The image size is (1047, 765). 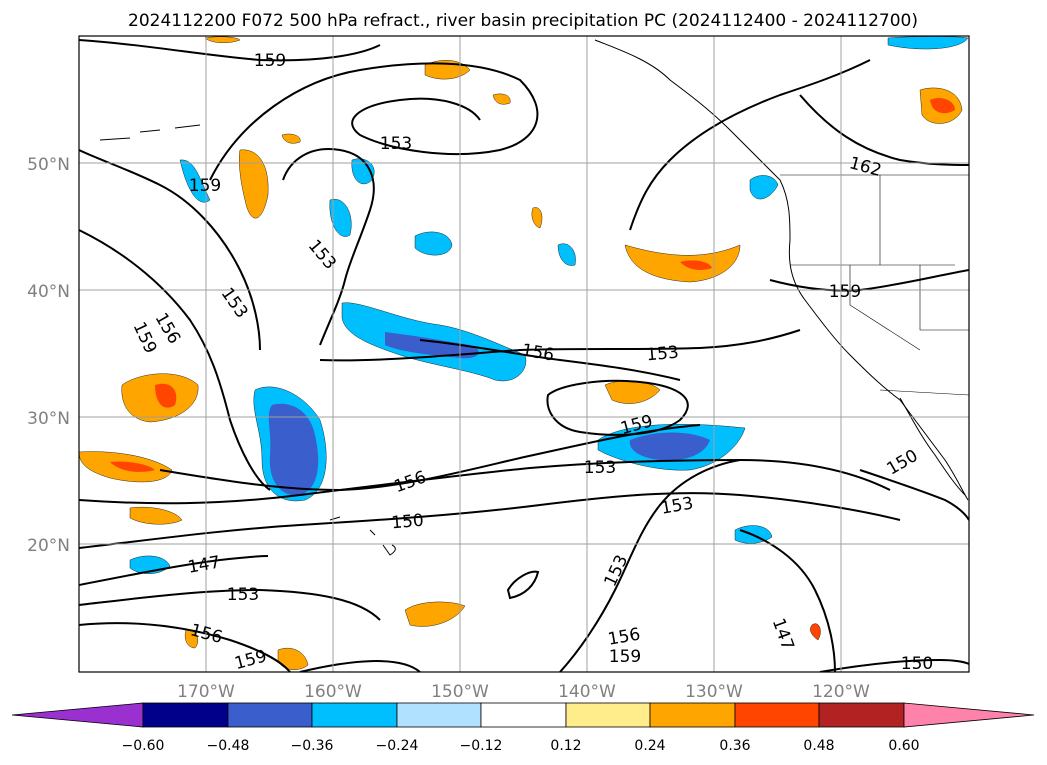 I want to click on lon-label-140w: 140°W, so click(x=587, y=692).